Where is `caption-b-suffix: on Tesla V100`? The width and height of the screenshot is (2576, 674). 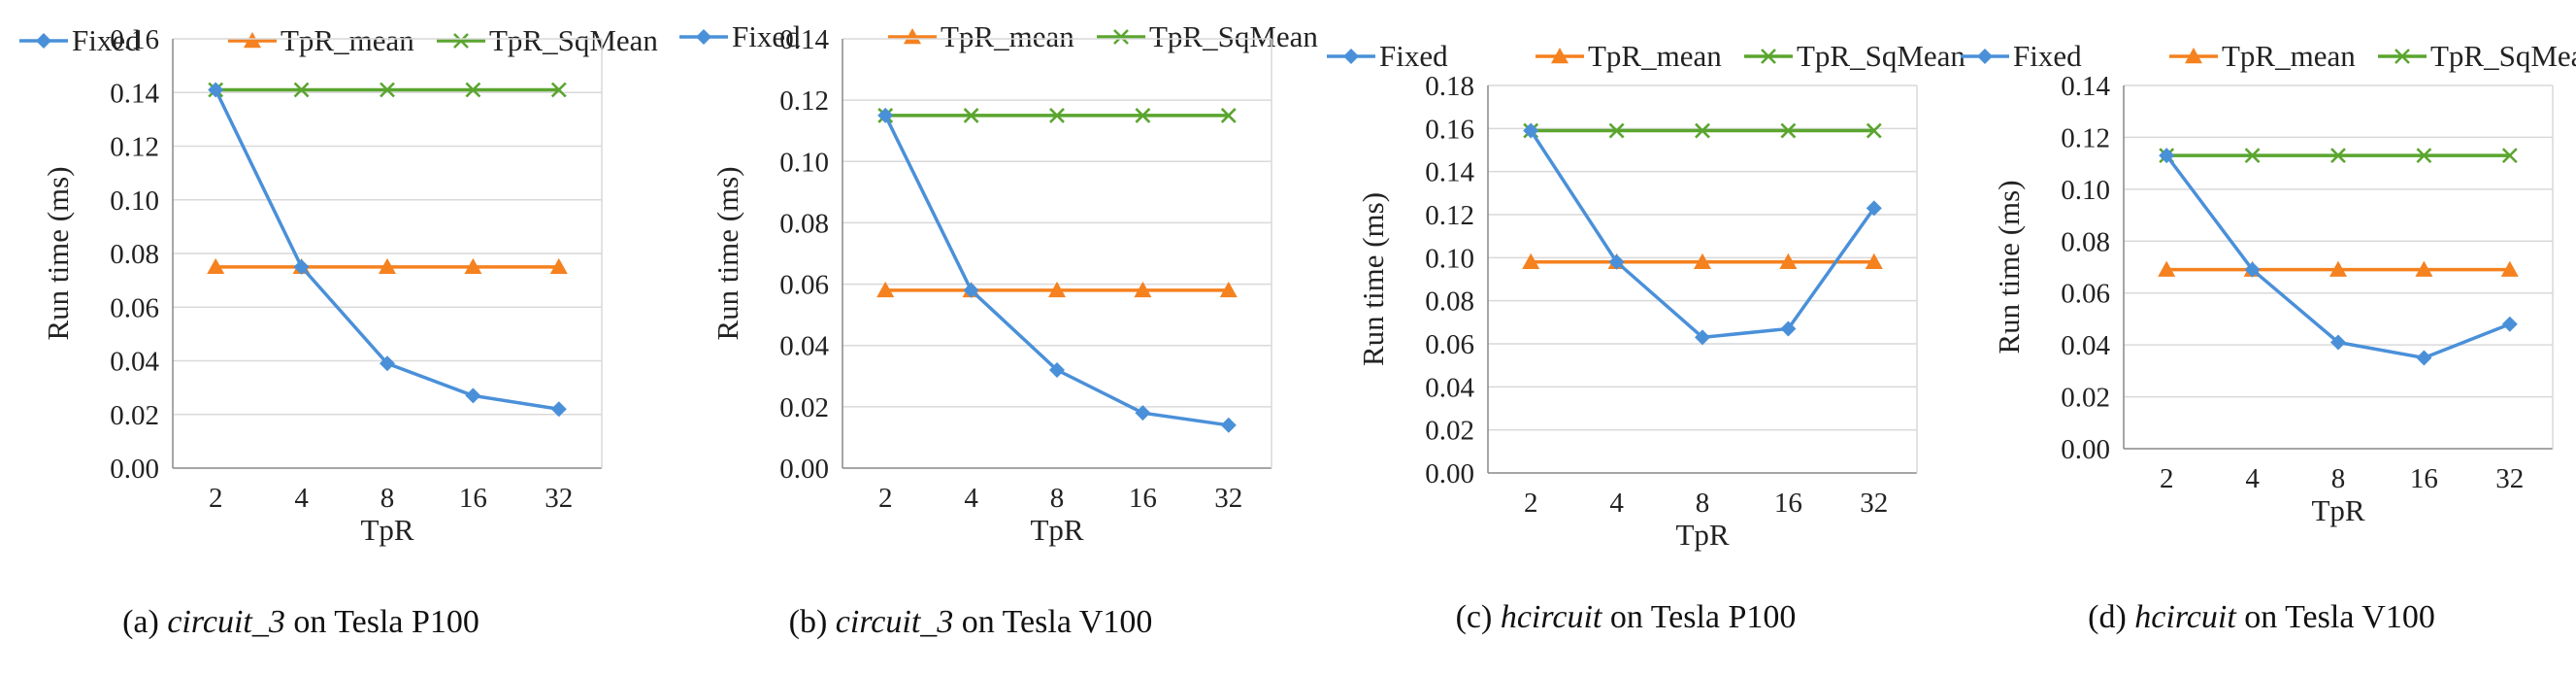 caption-b-suffix: on Tesla V100 is located at coordinates (1053, 622).